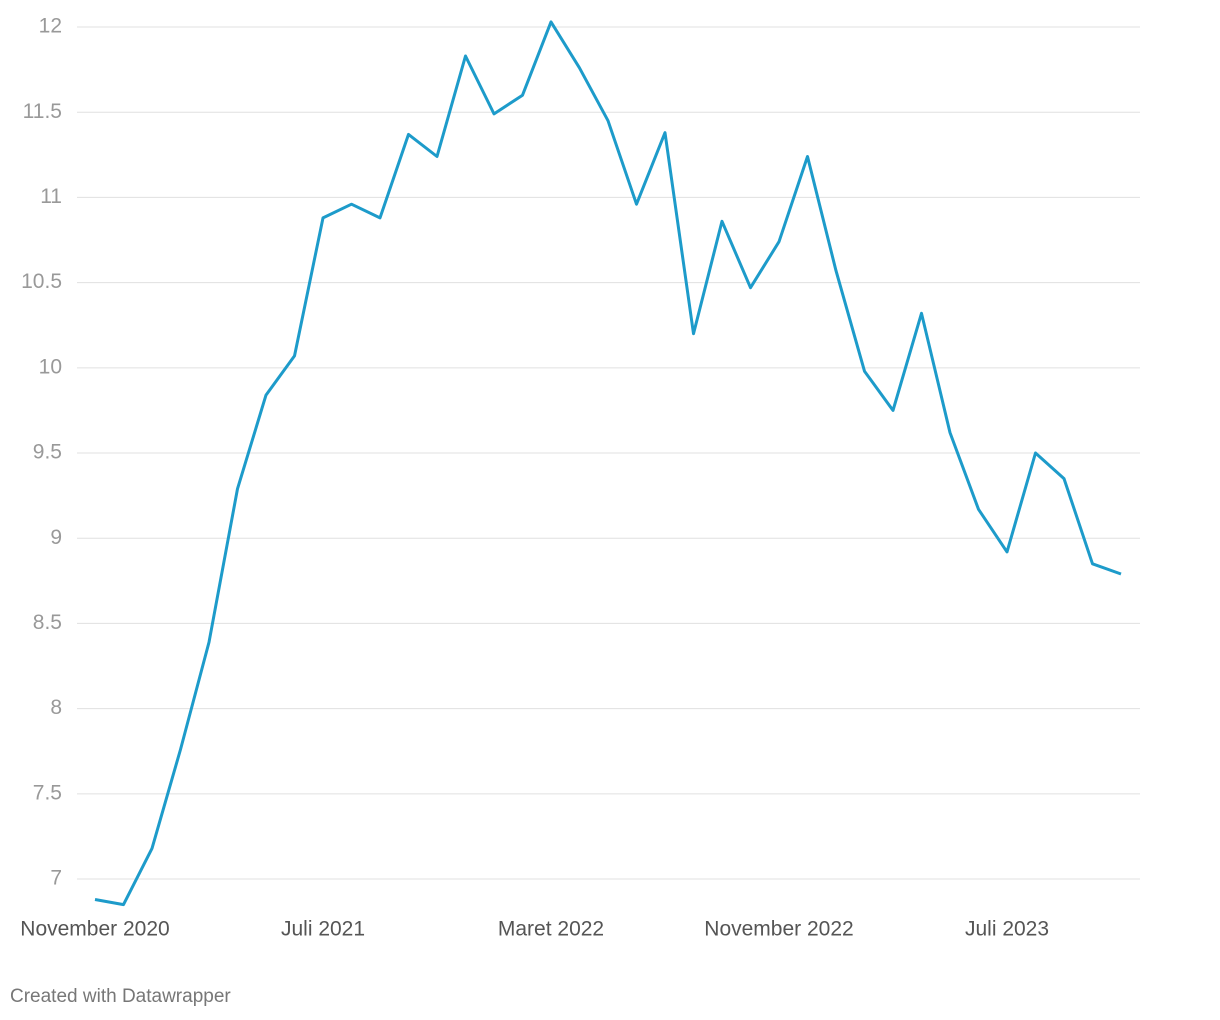 The width and height of the screenshot is (1220, 1020). What do you see at coordinates (1007, 929) in the screenshot?
I see `x-tick-label: Juli 2023` at bounding box center [1007, 929].